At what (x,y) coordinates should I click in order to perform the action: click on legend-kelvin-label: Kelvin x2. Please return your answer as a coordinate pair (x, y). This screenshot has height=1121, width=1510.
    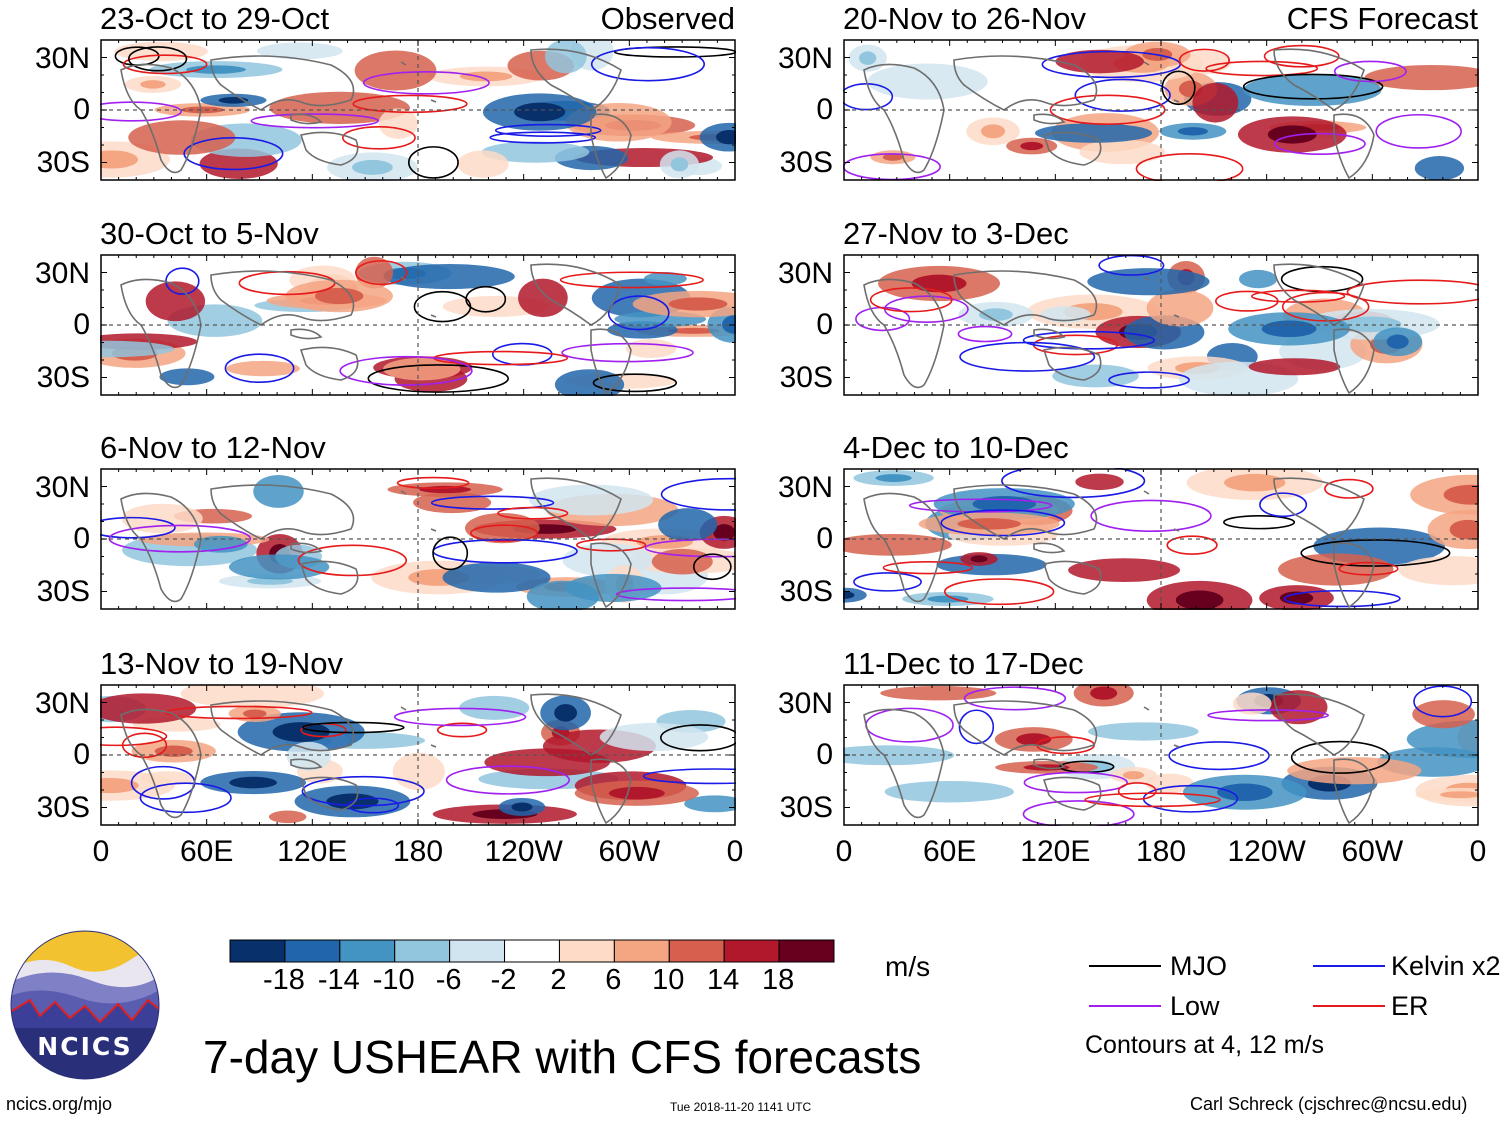
    Looking at the image, I should click on (1446, 966).